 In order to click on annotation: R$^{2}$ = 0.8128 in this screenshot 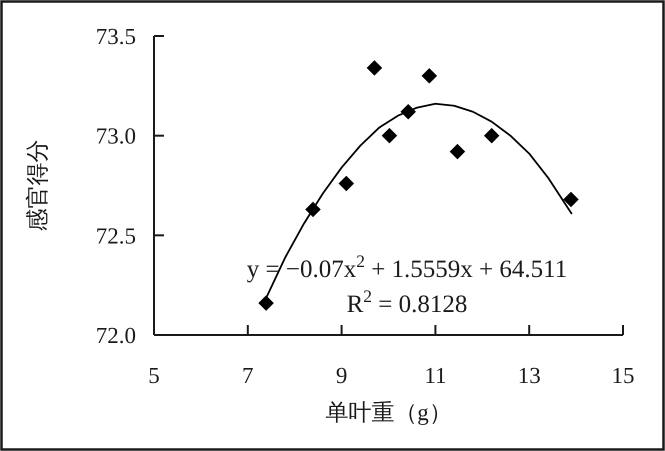, I will do `click(407, 302)`.